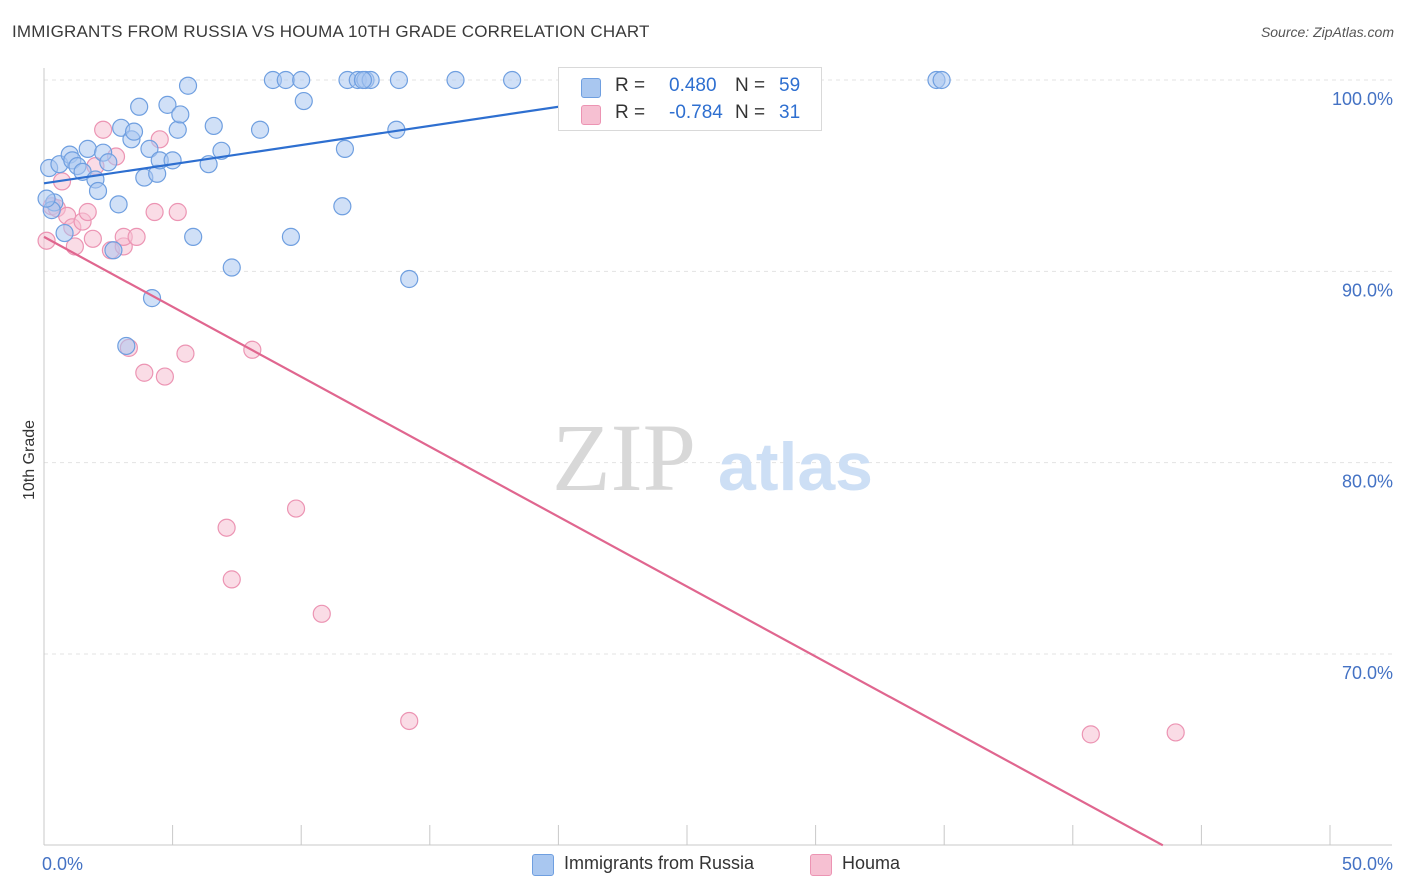 Image resolution: width=1406 pixels, height=892 pixels. I want to click on legend-n-value: 59, so click(790, 85).